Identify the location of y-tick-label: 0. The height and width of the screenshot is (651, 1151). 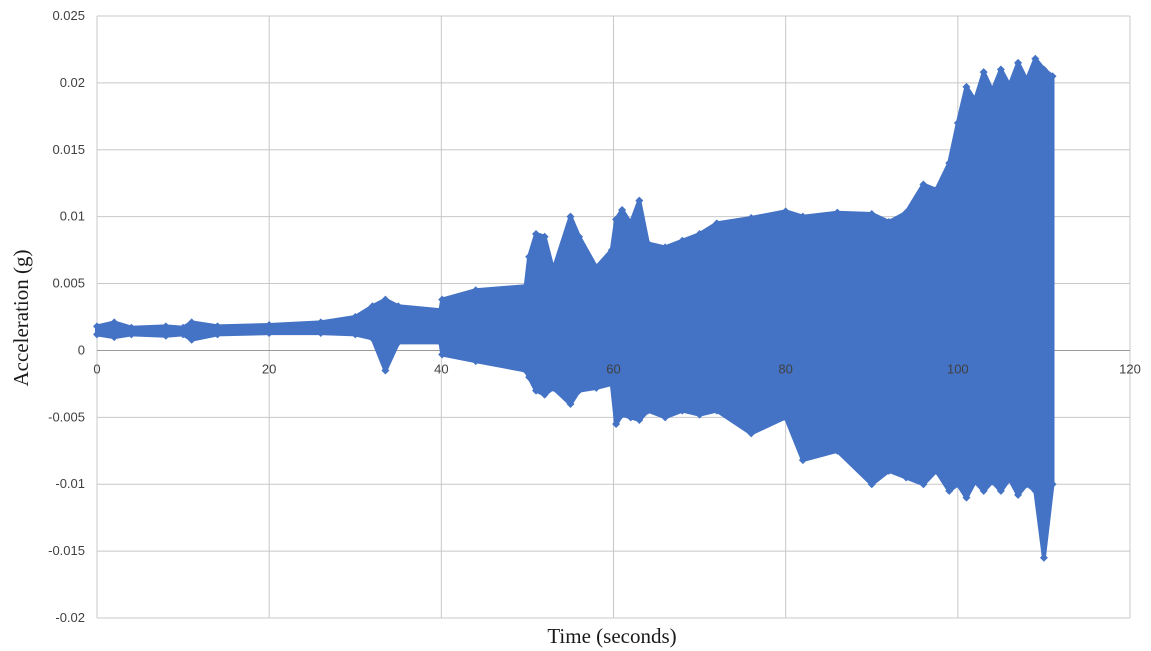
(81, 349).